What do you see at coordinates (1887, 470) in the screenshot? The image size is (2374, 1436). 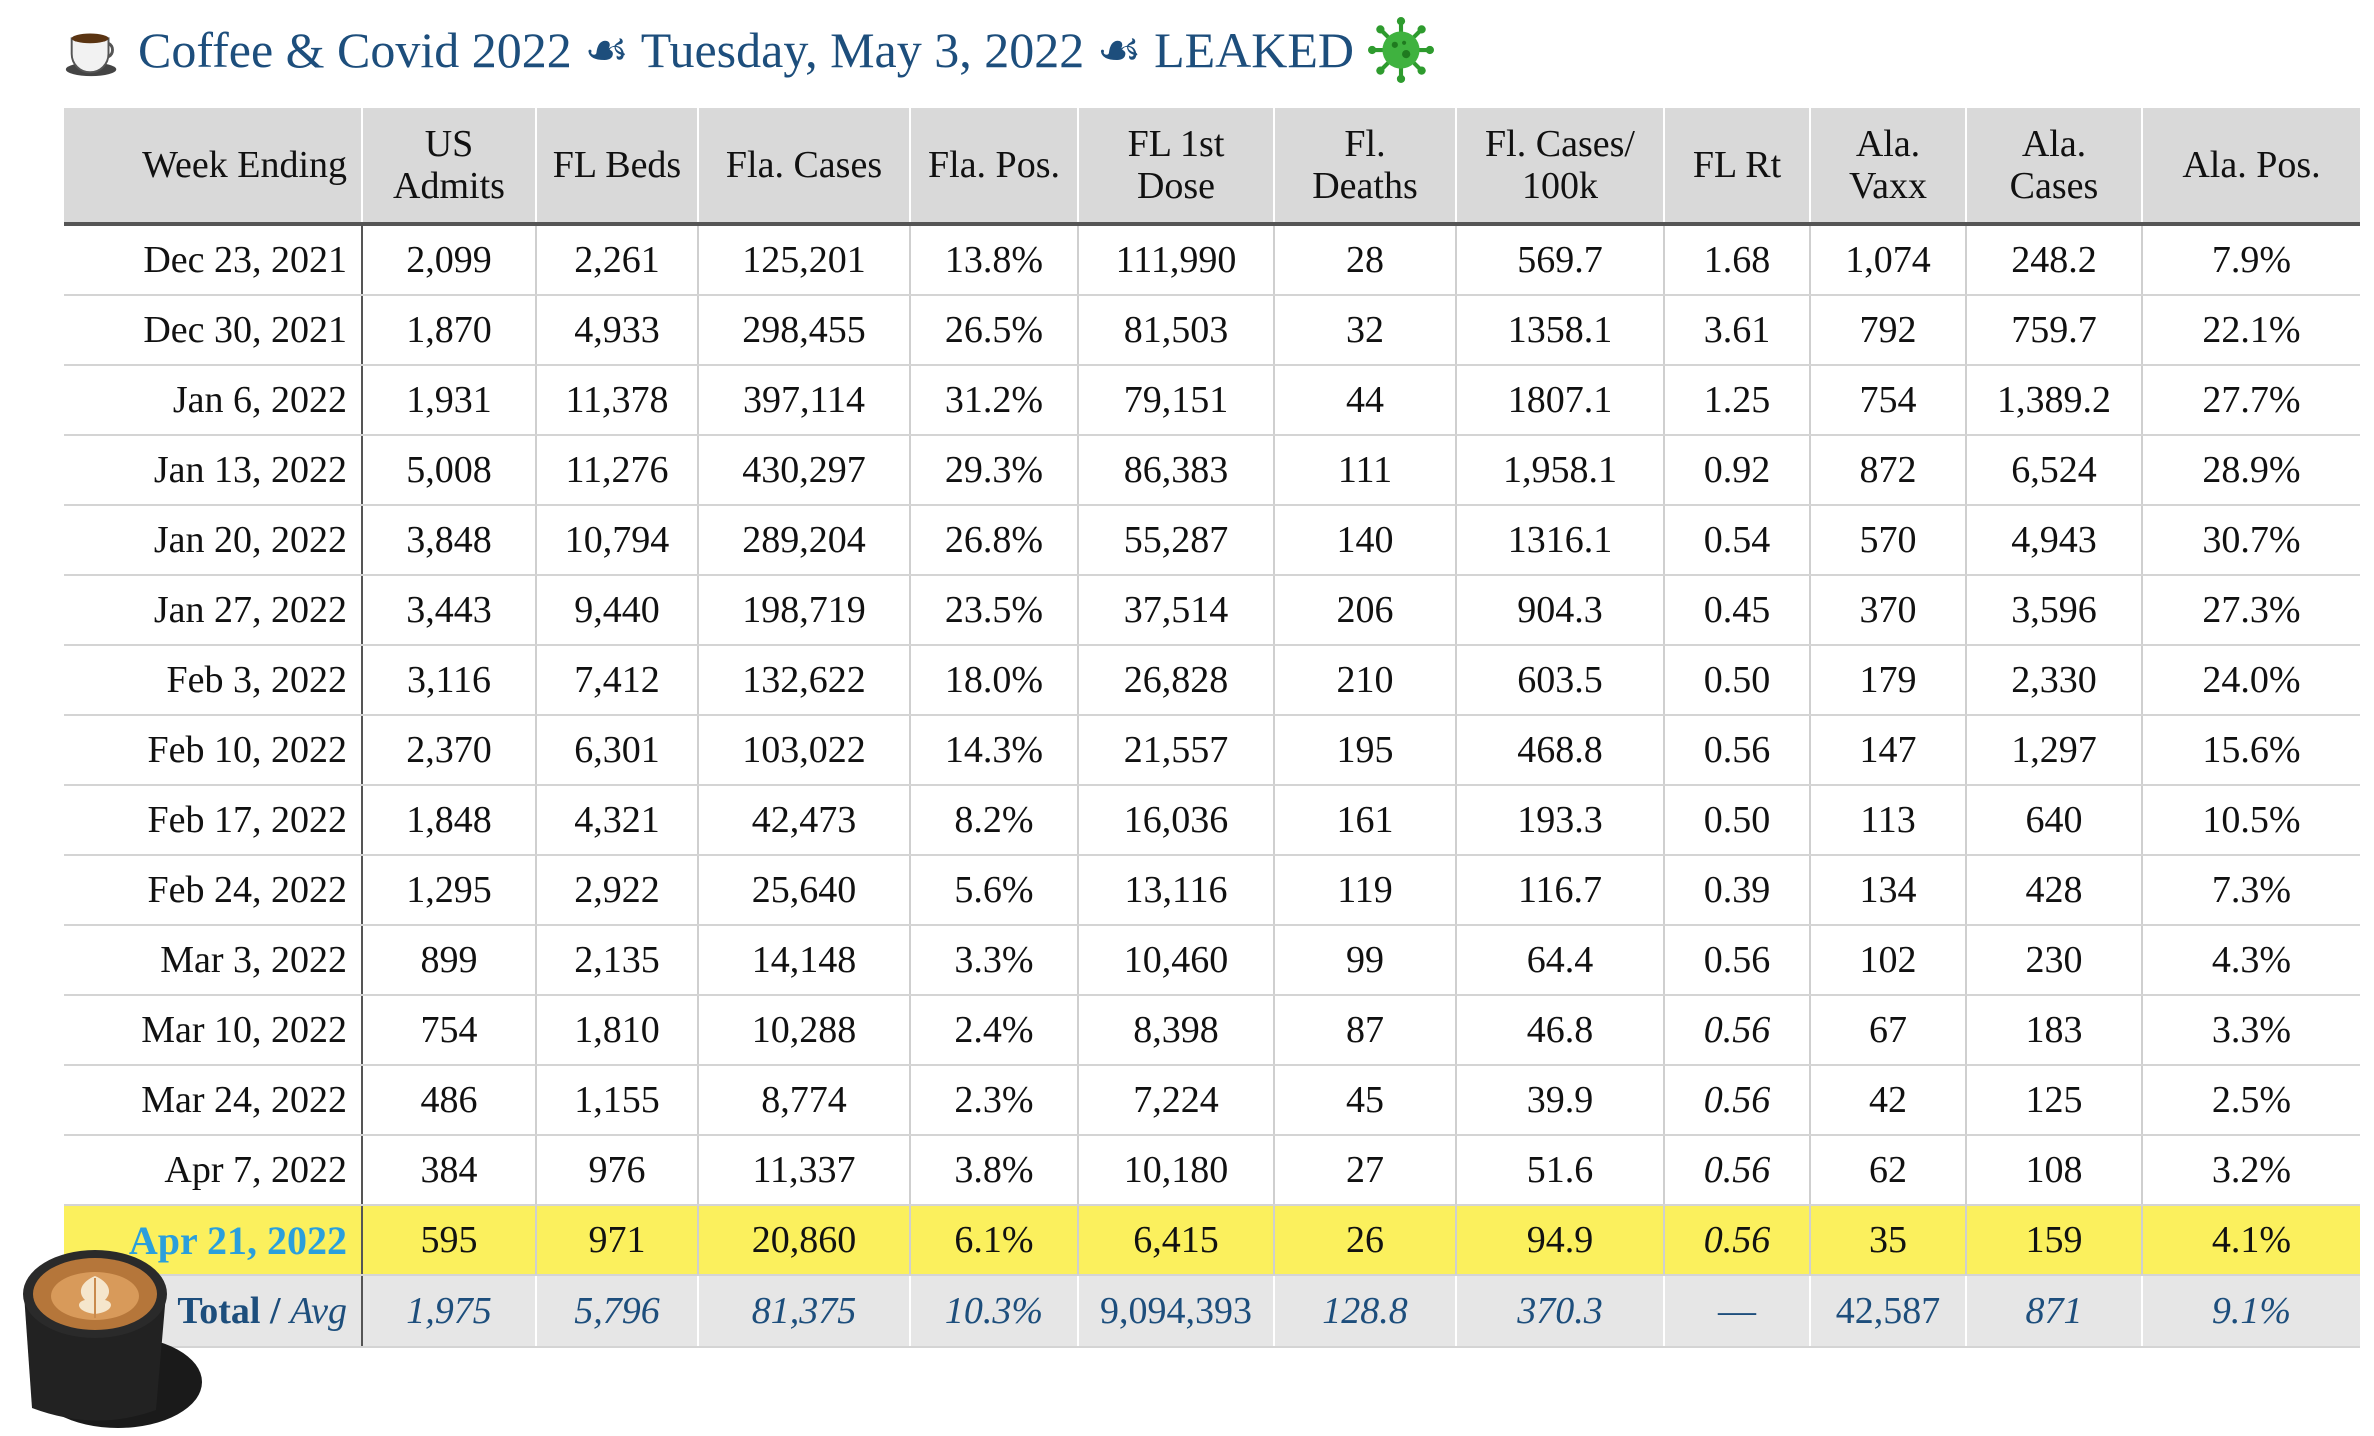 I see `table-cell: 872` at bounding box center [1887, 470].